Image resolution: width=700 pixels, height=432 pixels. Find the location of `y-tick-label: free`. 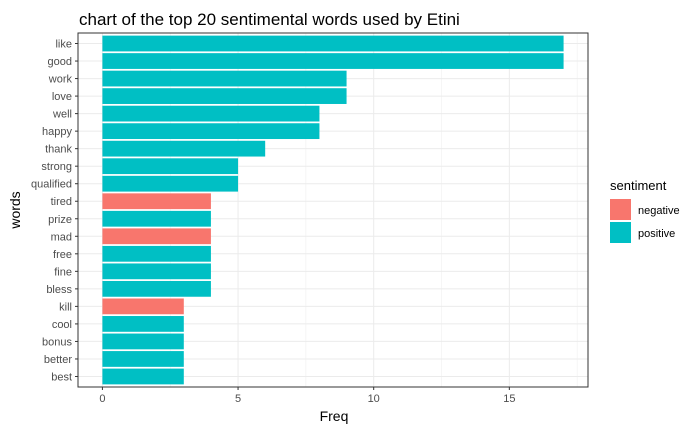

y-tick-label: free is located at coordinates (62, 255).